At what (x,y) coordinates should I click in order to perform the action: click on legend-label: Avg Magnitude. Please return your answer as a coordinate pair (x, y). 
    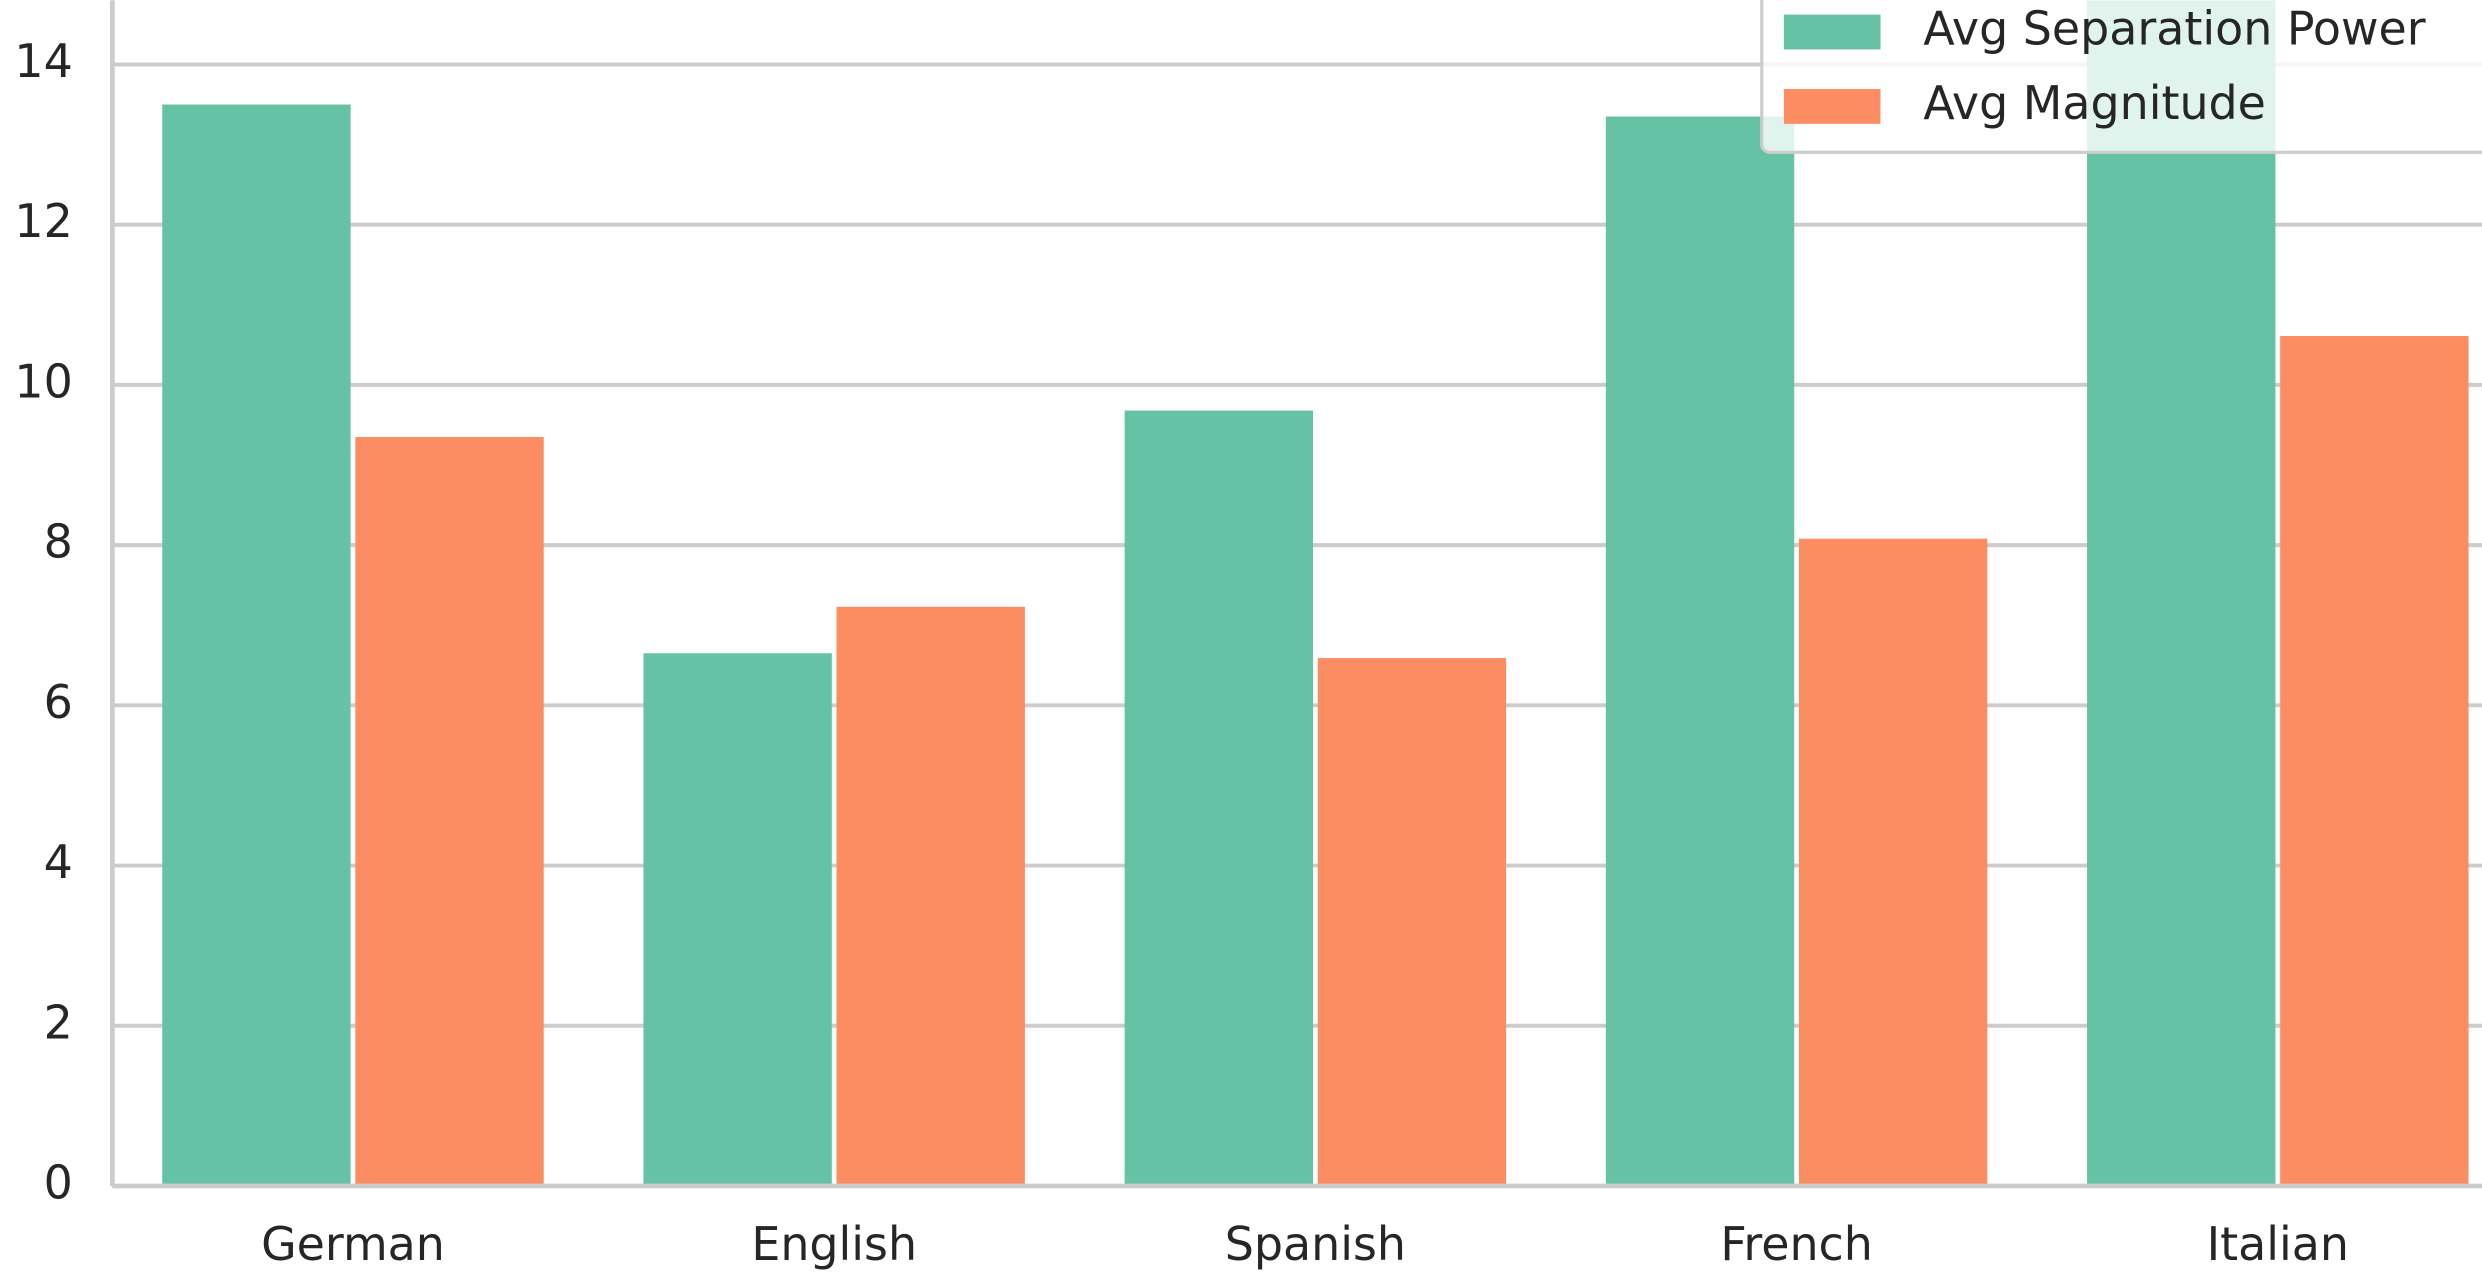
    Looking at the image, I should click on (2094, 103).